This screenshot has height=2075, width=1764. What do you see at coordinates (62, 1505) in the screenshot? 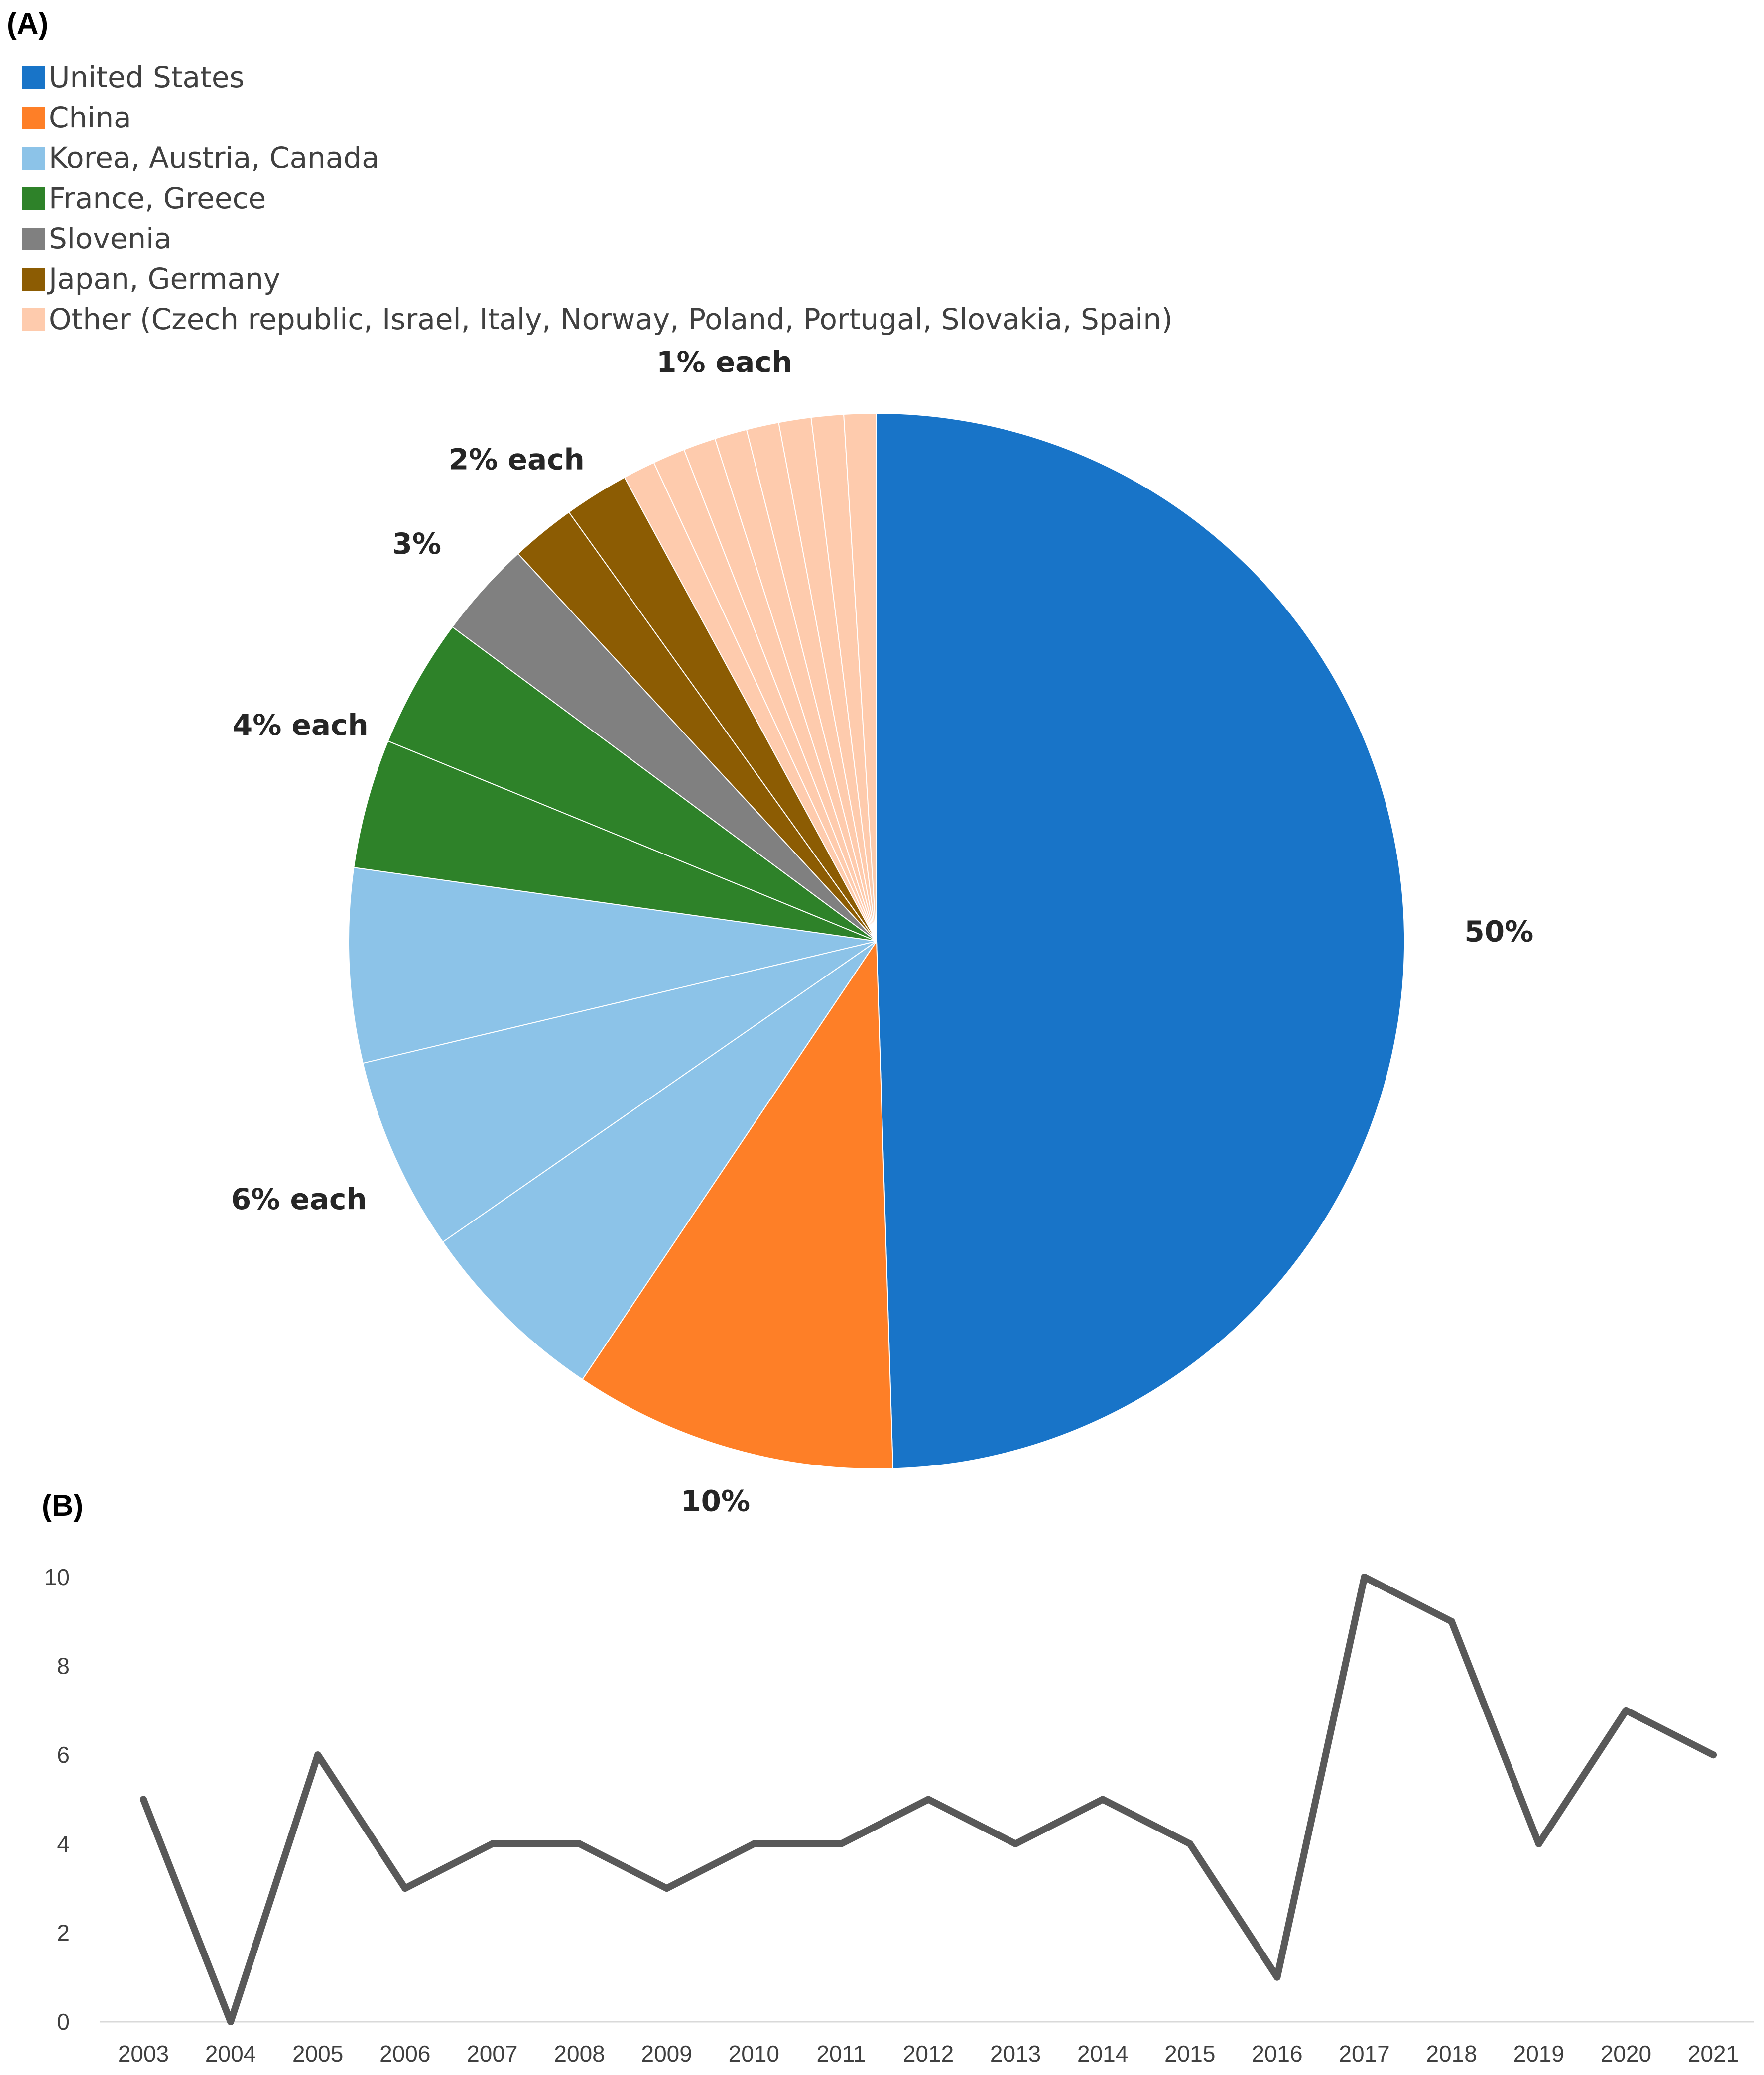
I see `panel-b-label: (B)` at bounding box center [62, 1505].